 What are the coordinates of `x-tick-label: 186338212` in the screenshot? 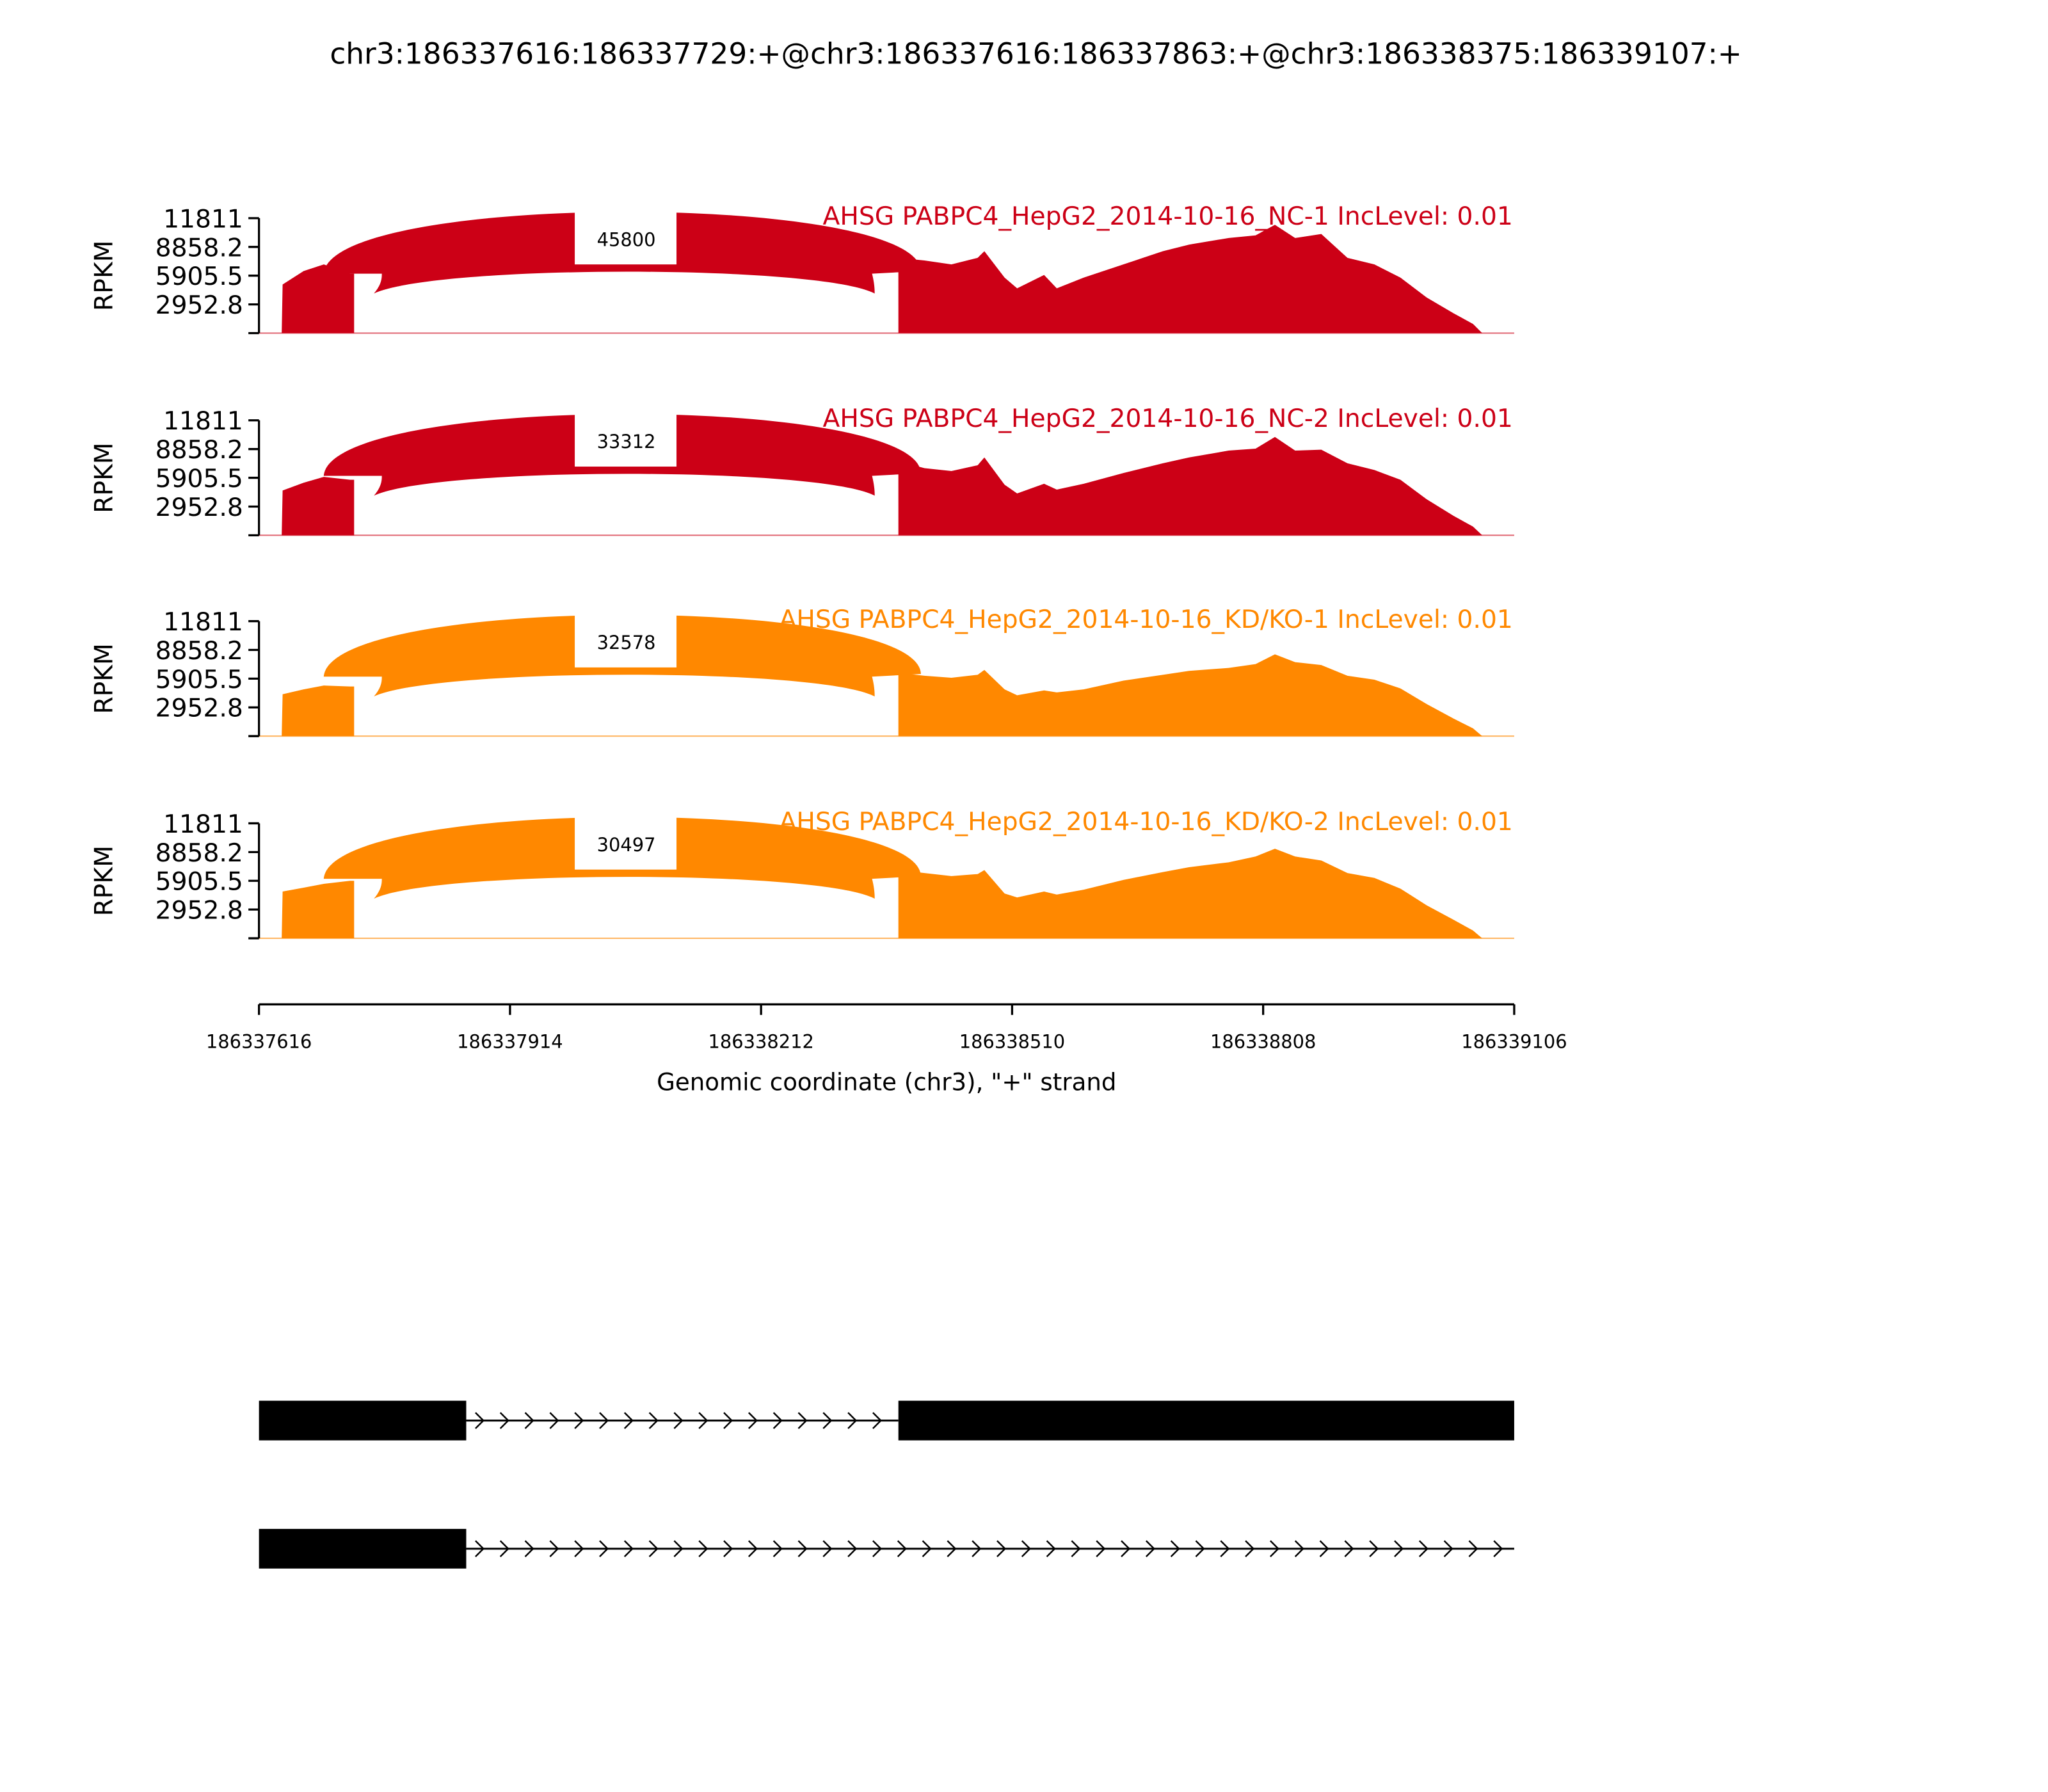 It's located at (760, 1041).